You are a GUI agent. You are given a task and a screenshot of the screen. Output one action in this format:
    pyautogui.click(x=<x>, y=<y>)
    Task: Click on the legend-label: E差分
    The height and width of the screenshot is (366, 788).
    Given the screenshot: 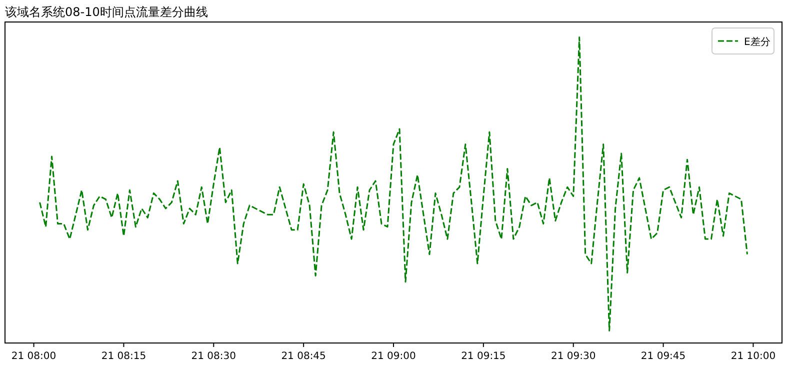 What is the action you would take?
    pyautogui.click(x=757, y=42)
    